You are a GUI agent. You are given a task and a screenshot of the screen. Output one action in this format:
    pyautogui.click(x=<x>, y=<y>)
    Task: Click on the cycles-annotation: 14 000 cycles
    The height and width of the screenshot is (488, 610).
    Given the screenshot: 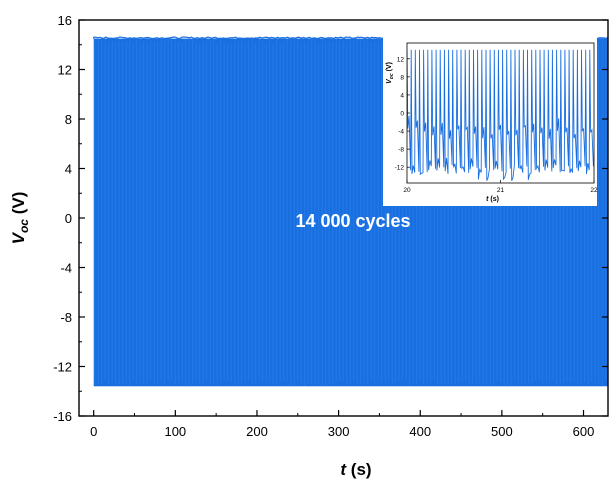 What is the action you would take?
    pyautogui.click(x=352, y=221)
    